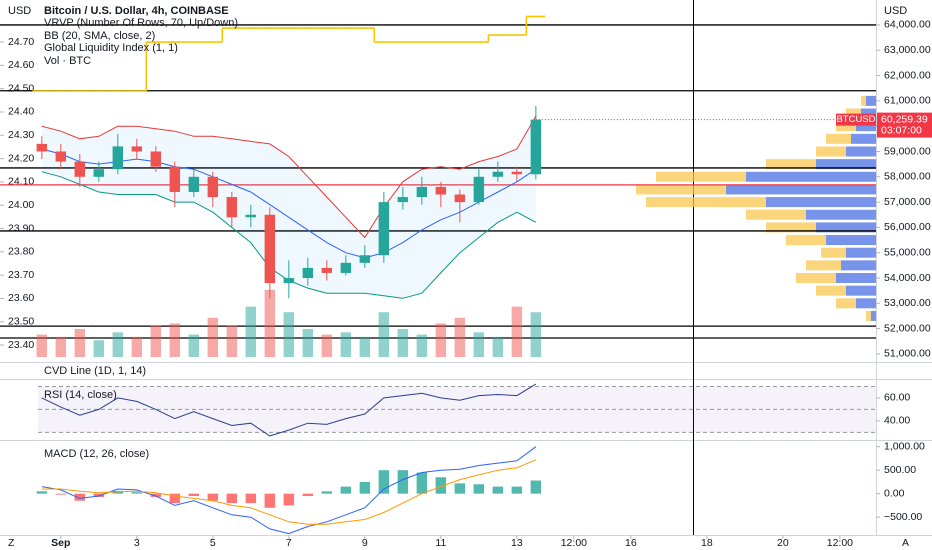 The image size is (932, 550). Describe the element at coordinates (440, 543) in the screenshot. I see `x-tick-label: 11` at that location.